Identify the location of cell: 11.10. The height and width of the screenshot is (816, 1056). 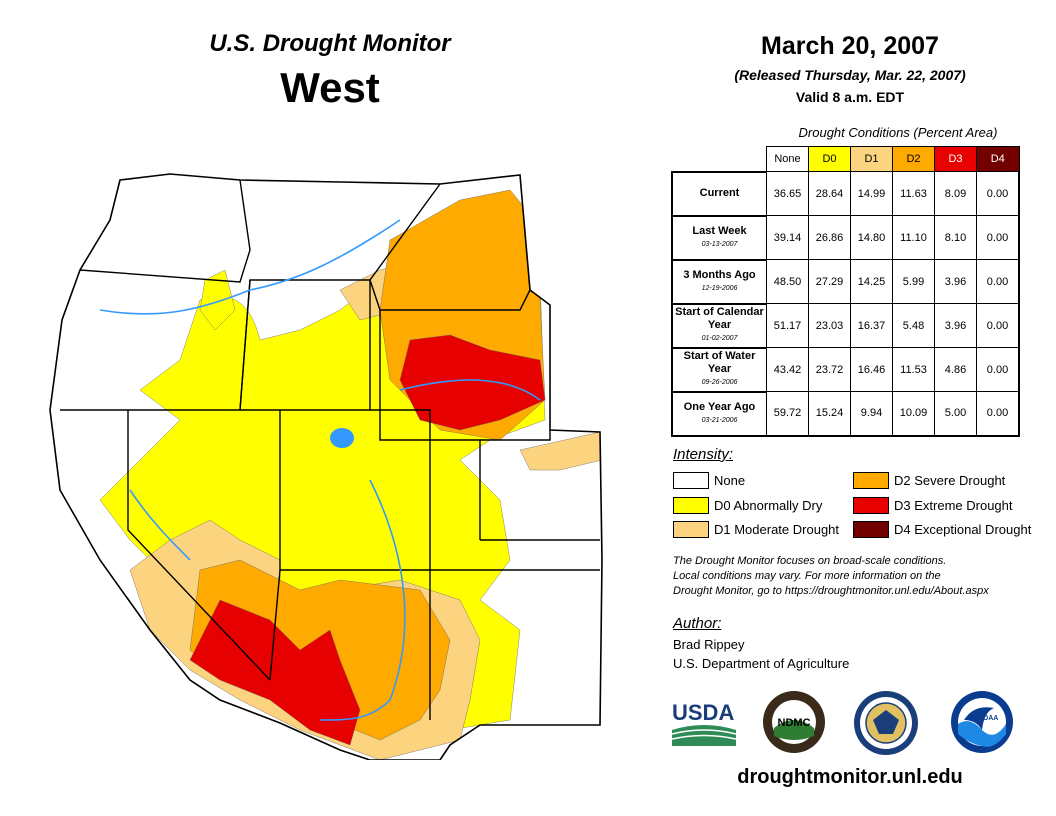
(913, 237).